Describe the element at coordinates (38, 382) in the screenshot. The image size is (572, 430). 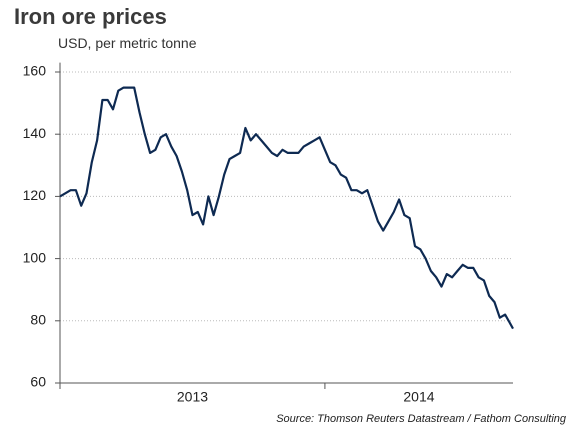
I see `y-tick-label: 60` at that location.